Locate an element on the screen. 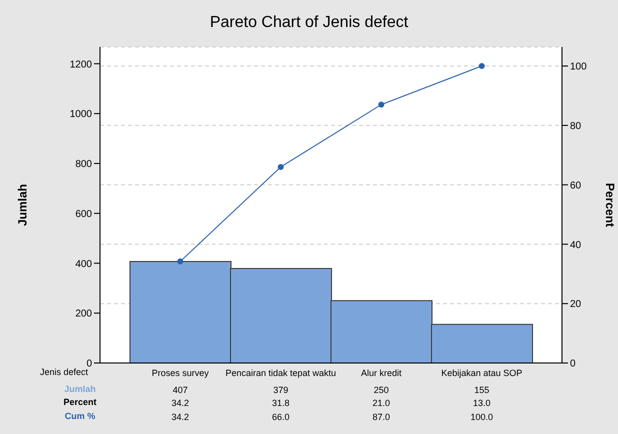 This screenshot has height=434, width=618. text: 13.0 is located at coordinates (481, 403).